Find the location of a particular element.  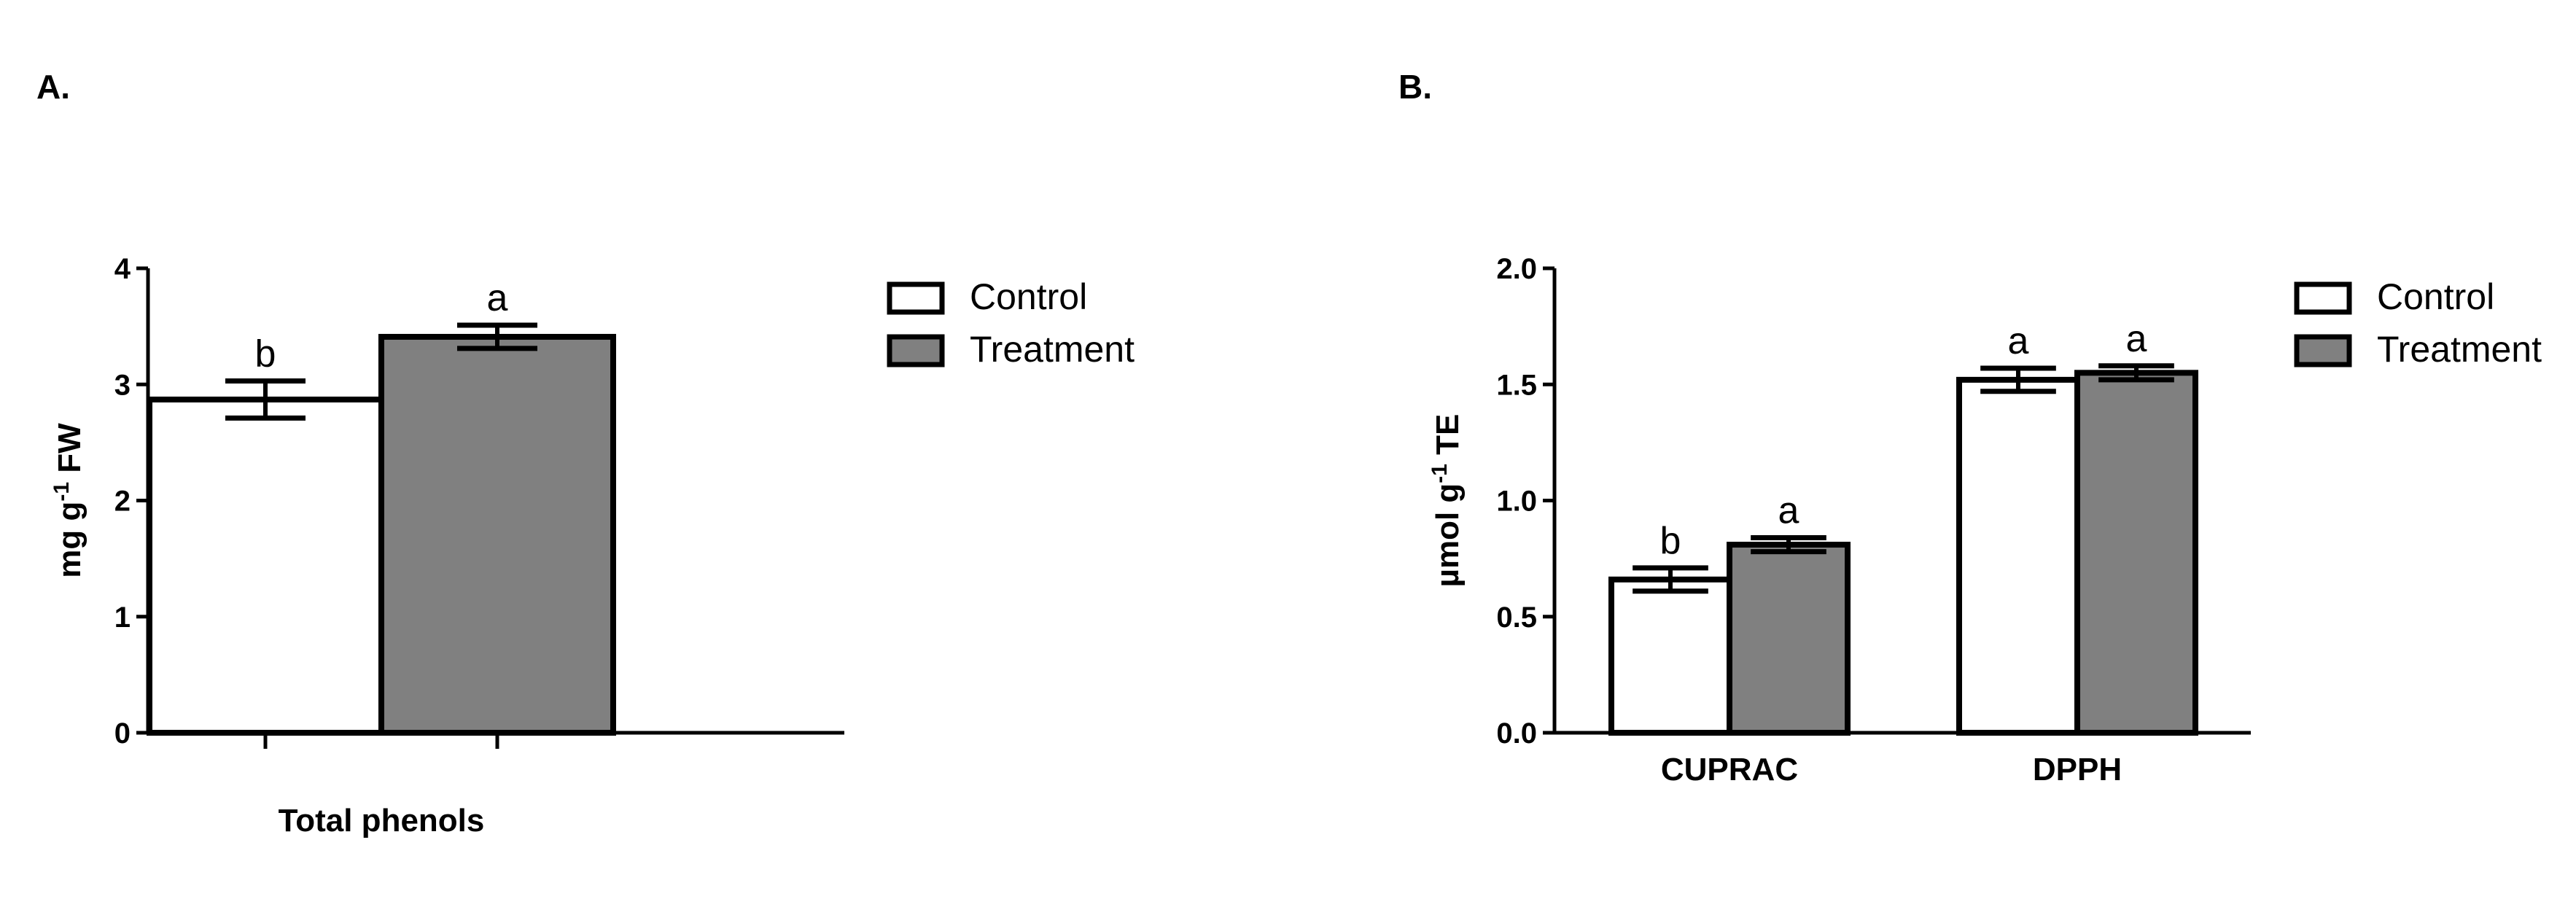

category-label: CUPRAC is located at coordinates (1729, 769).